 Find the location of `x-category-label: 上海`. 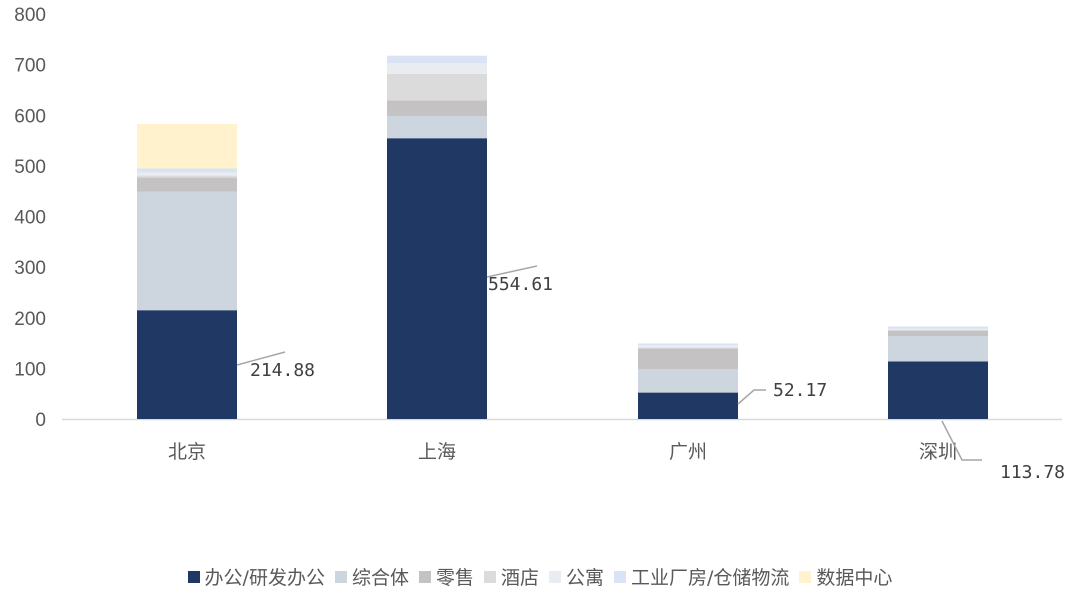

x-category-label: 上海 is located at coordinates (437, 452).